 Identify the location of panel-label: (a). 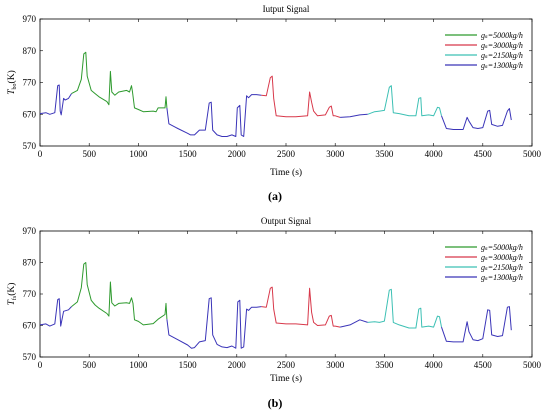
(275, 196).